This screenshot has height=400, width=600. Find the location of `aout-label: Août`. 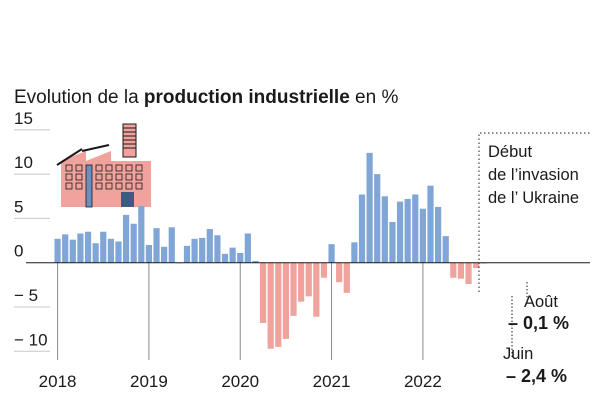

aout-label: Août is located at coordinates (541, 302).